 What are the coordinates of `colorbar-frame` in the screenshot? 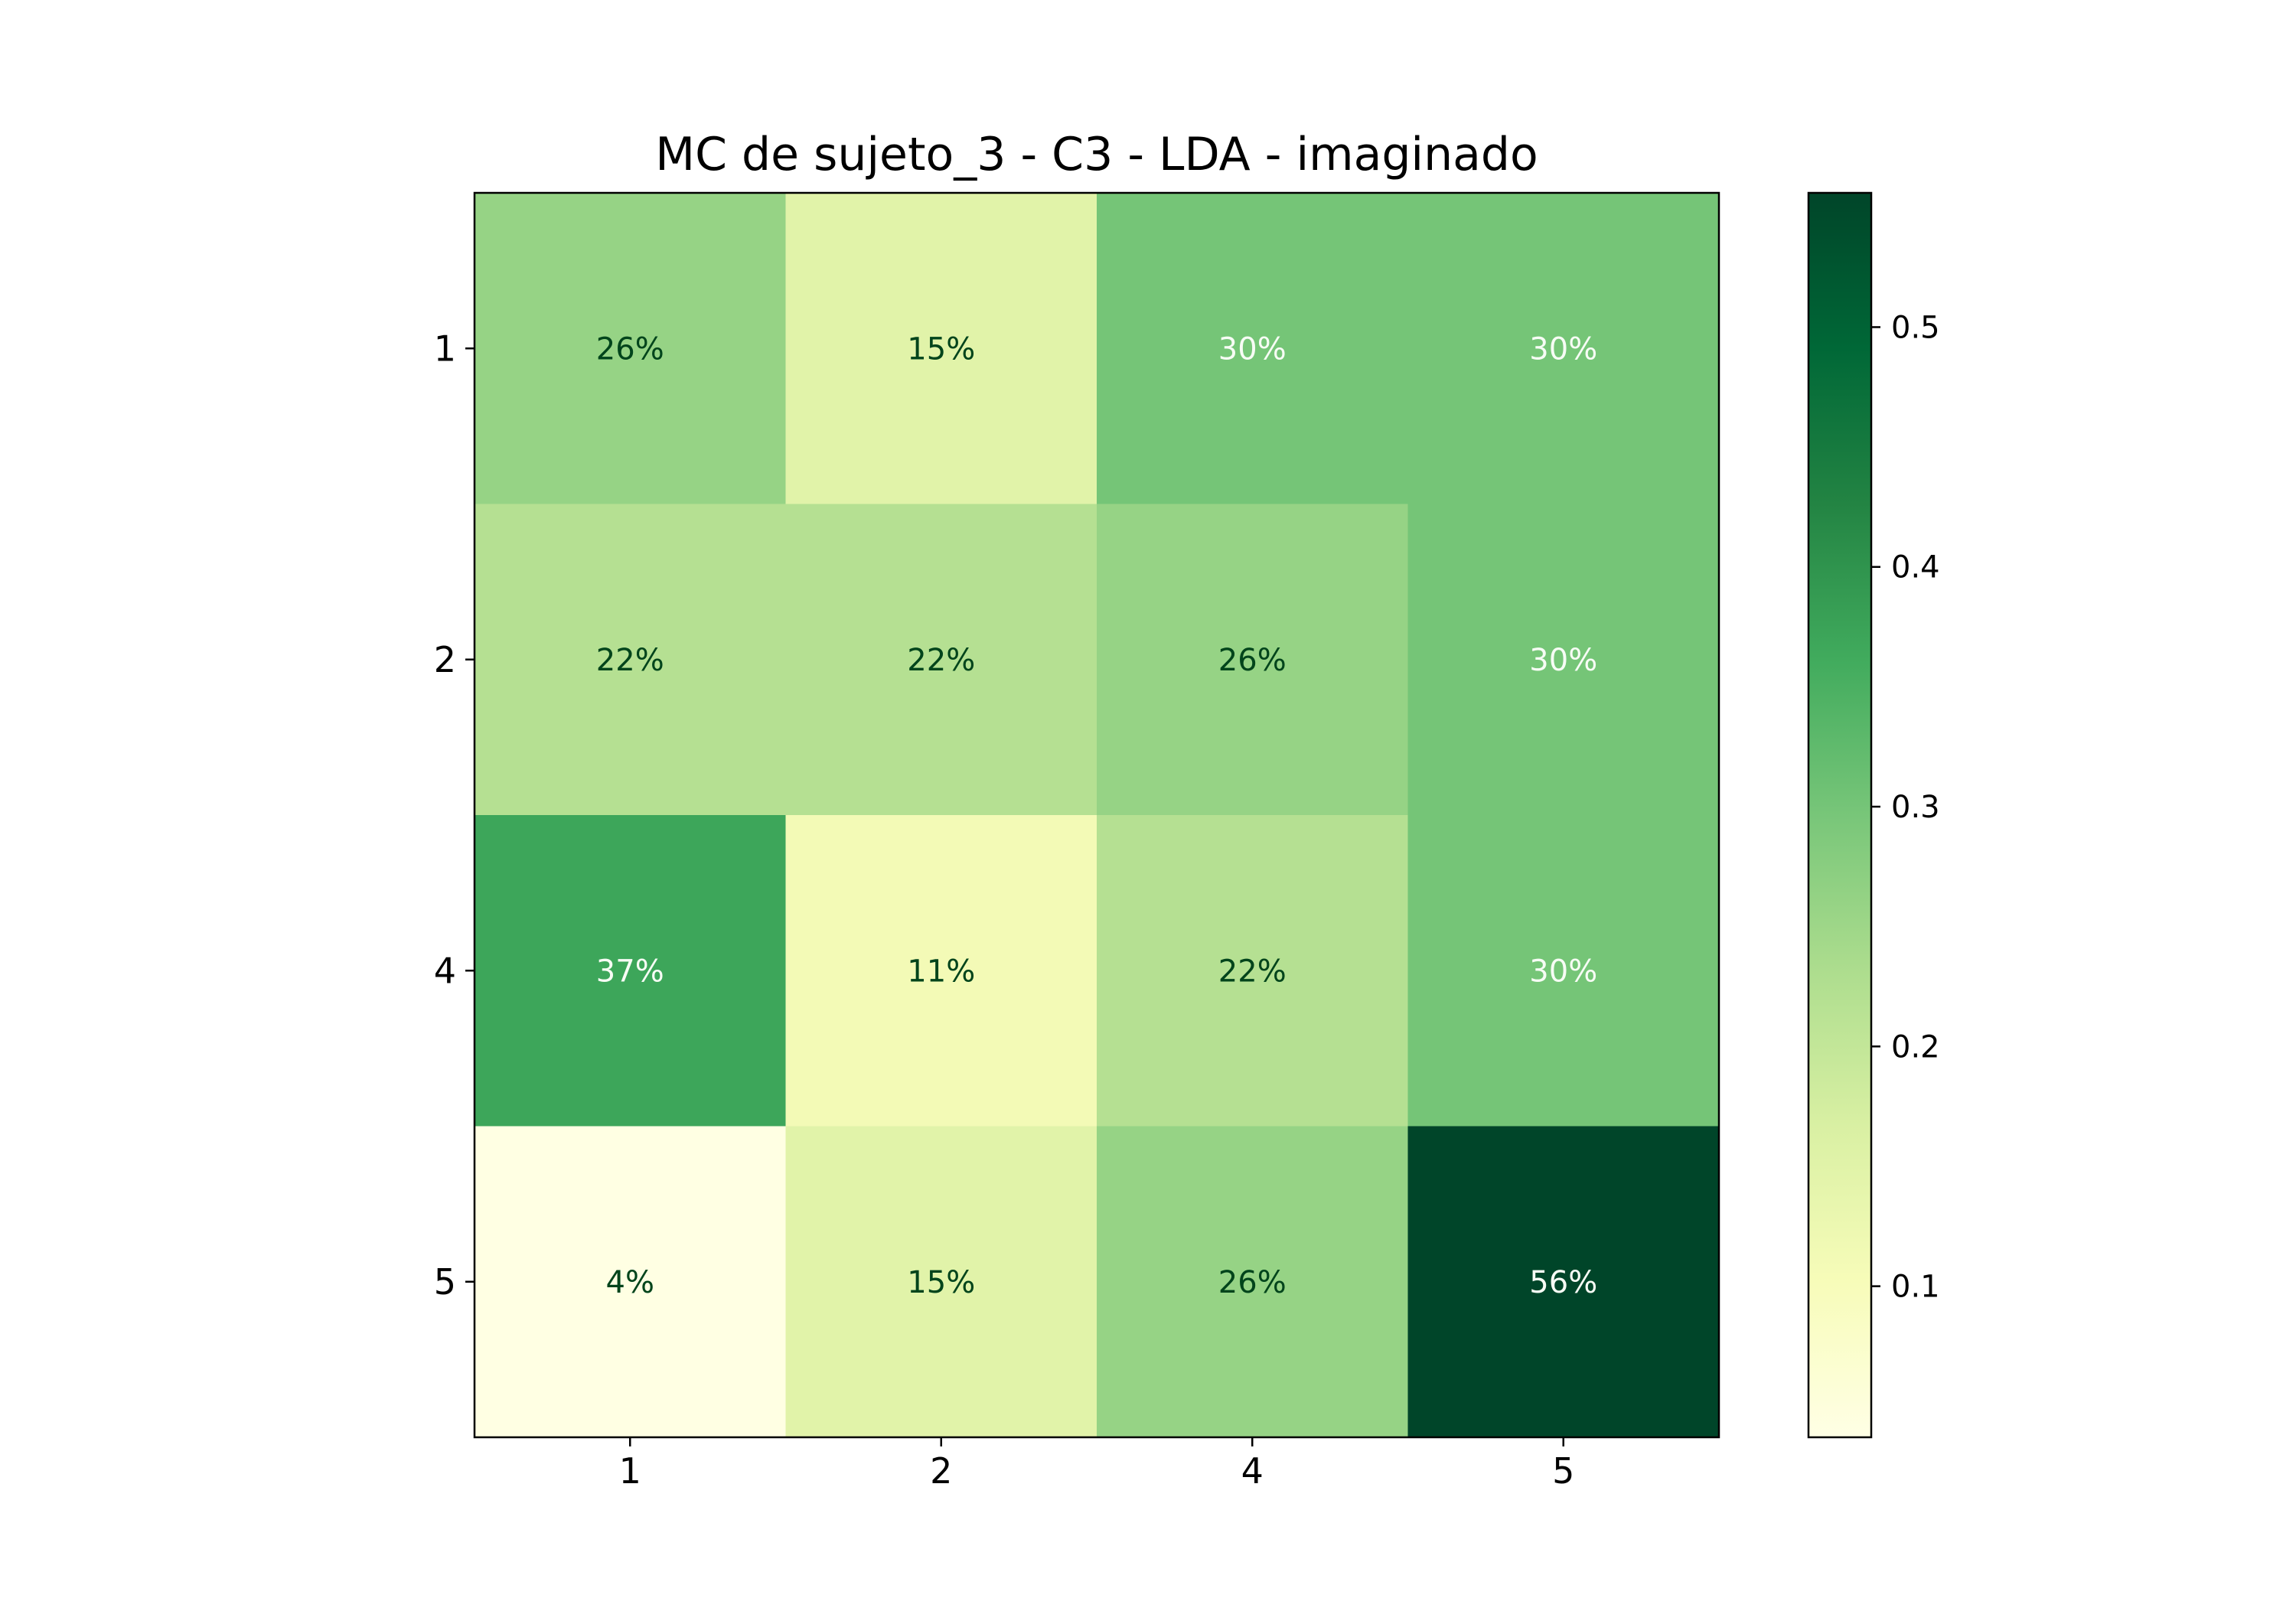 It's located at (1840, 815).